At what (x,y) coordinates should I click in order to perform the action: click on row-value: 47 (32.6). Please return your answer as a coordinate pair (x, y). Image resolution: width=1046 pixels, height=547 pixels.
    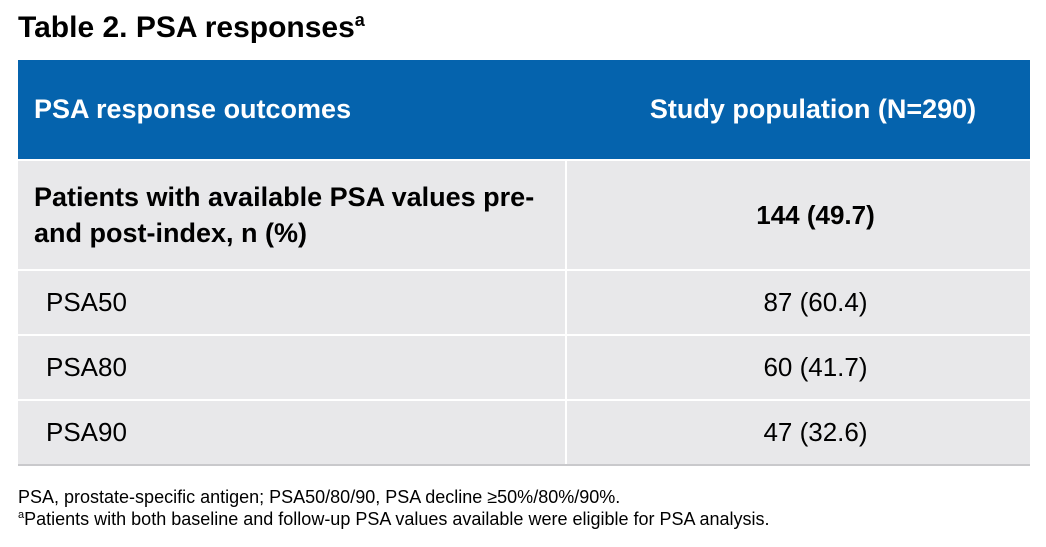
    Looking at the image, I should click on (797, 432).